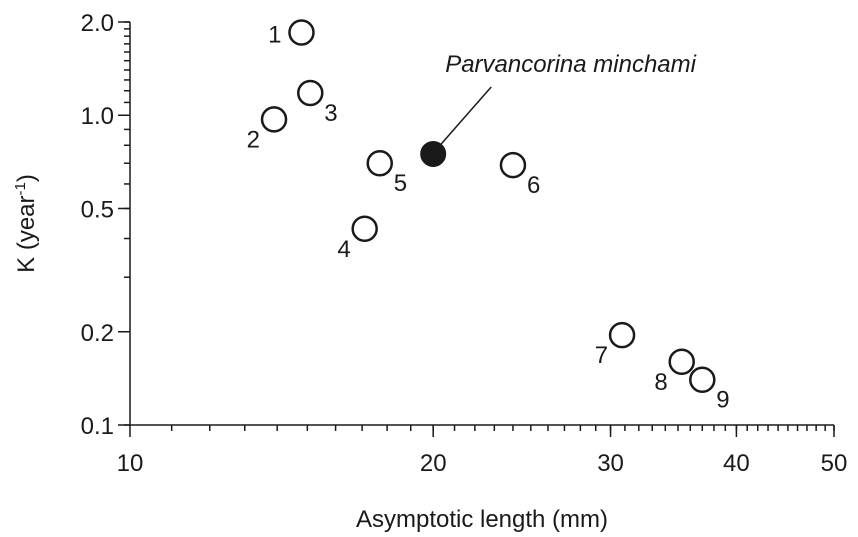 The image size is (858, 537). I want to click on point-label: 8, so click(660, 382).